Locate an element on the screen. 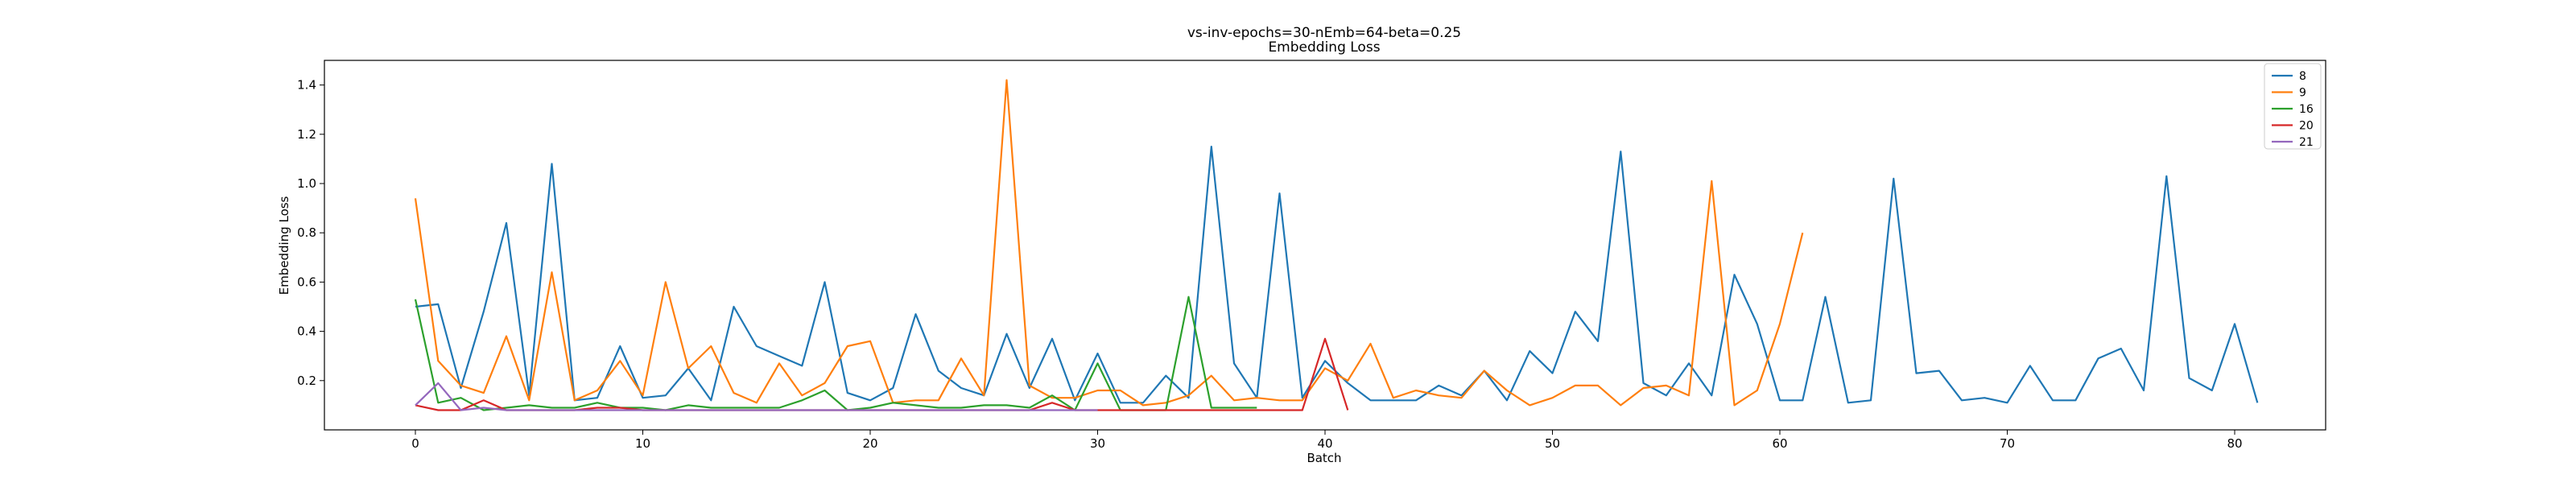 The height and width of the screenshot is (483, 2576). x-tick-label: 40 is located at coordinates (1324, 443).